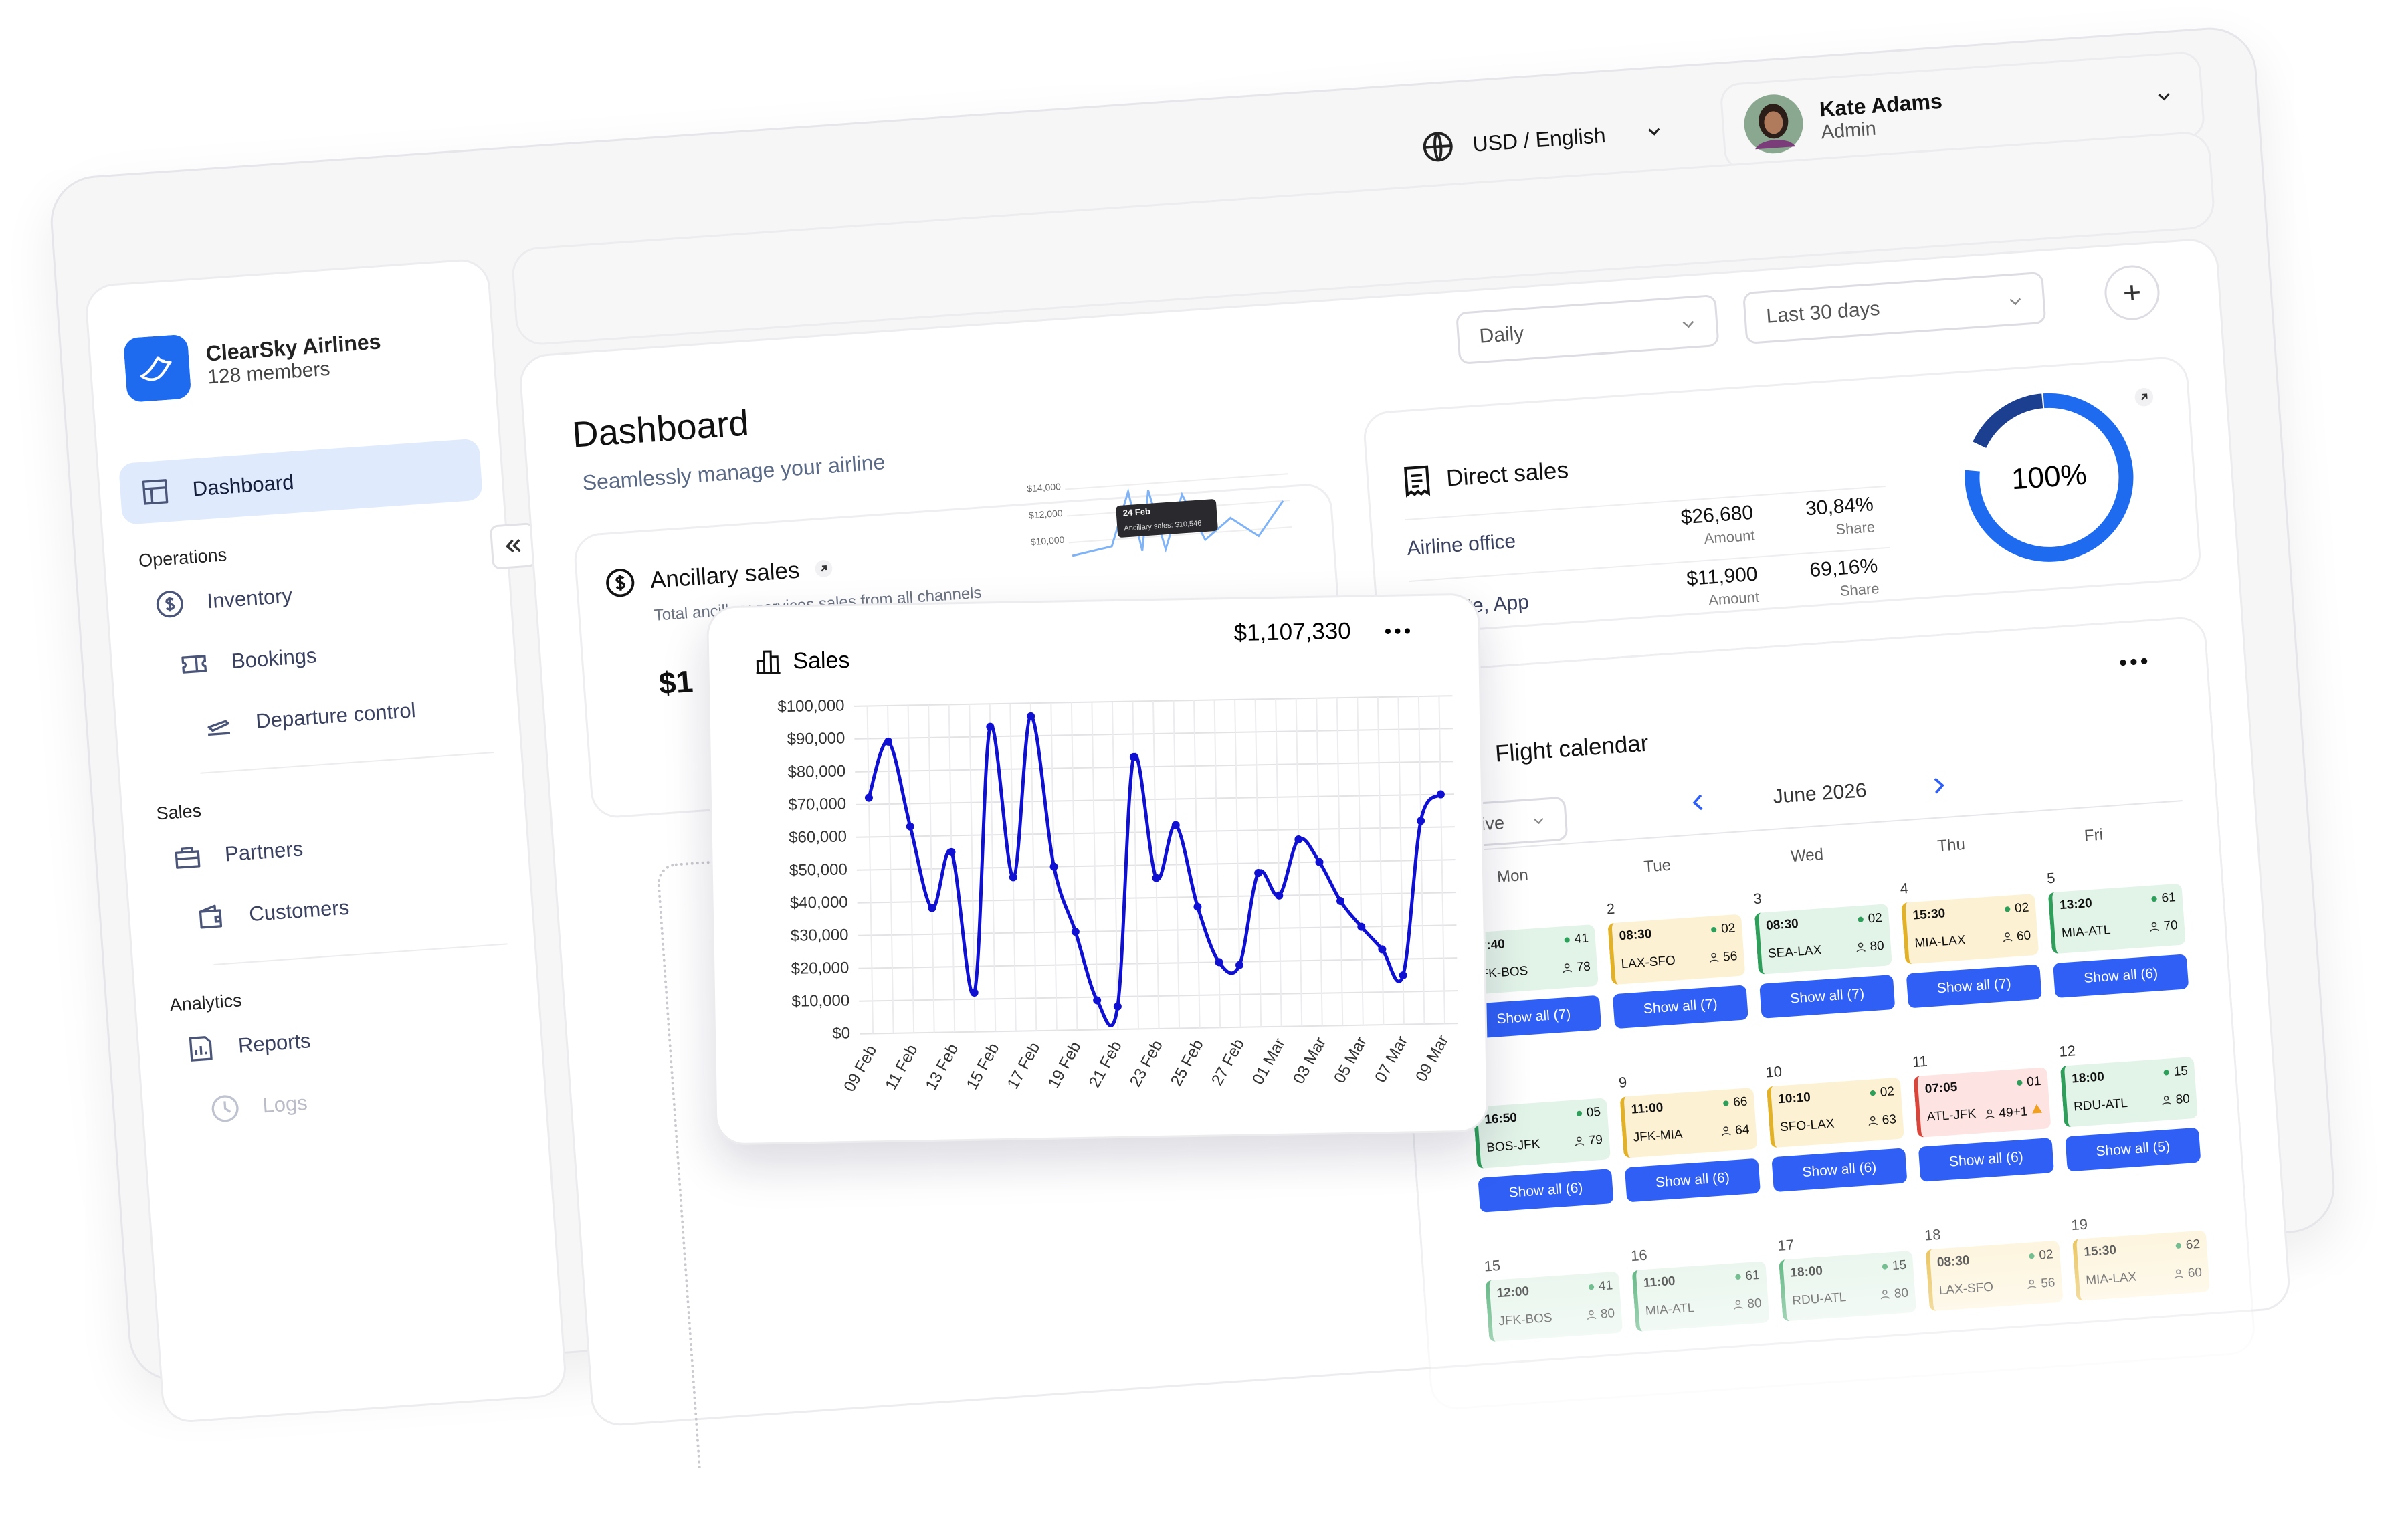  What do you see at coordinates (1894, 307) in the screenshot?
I see `period-select: Last 30 days` at bounding box center [1894, 307].